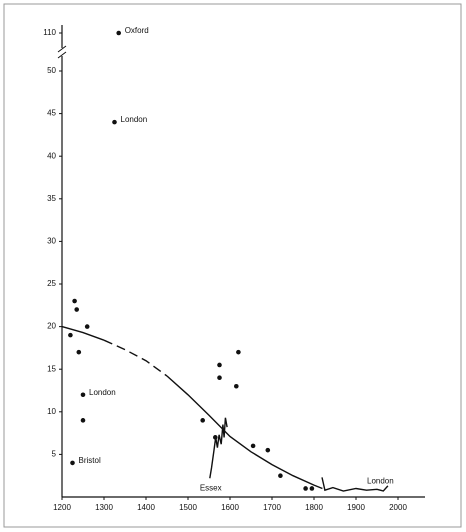 The image size is (466, 532). What do you see at coordinates (51, 198) in the screenshot?
I see `y-tick-label: 35` at bounding box center [51, 198].